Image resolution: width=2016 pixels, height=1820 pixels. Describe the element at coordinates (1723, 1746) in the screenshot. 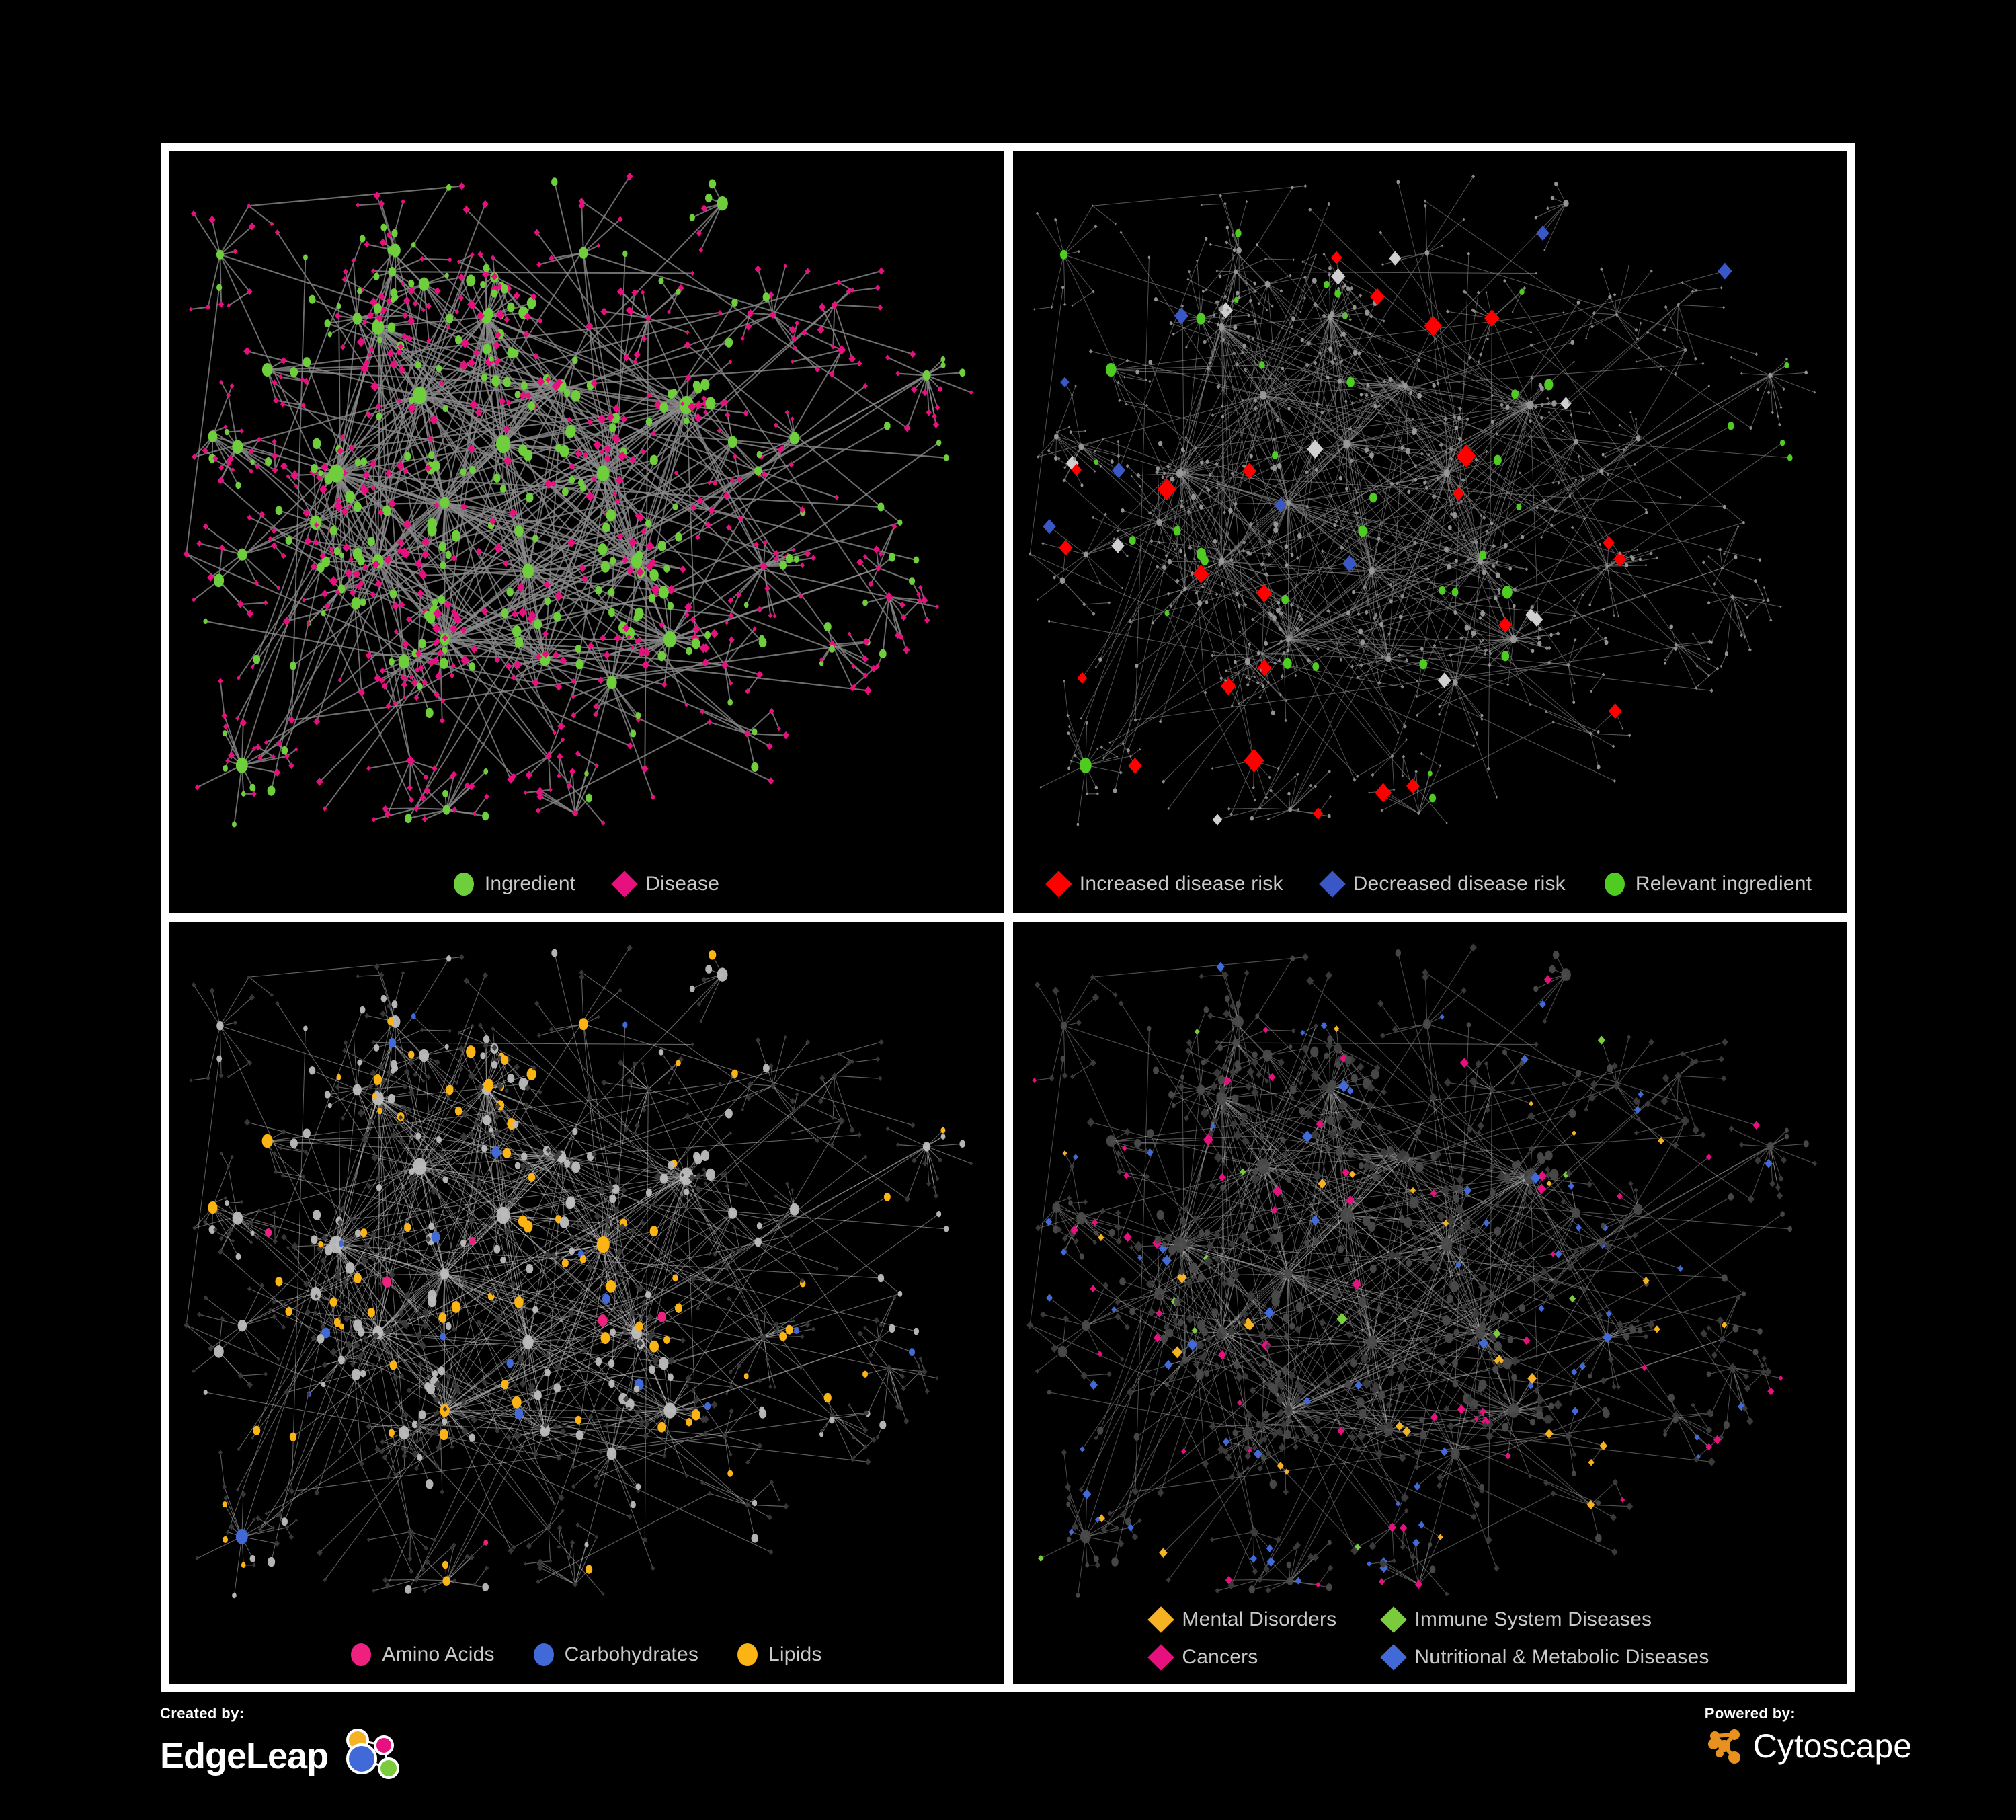

I see `cytoscape-network-icon` at that location.